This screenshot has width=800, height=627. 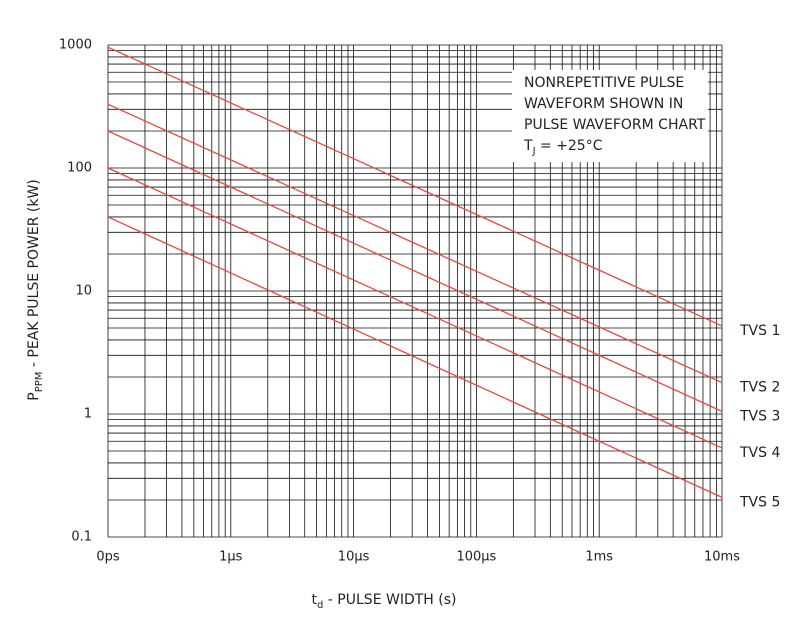 What do you see at coordinates (354, 557) in the screenshot?
I see `x-tick-label: 10µs` at bounding box center [354, 557].